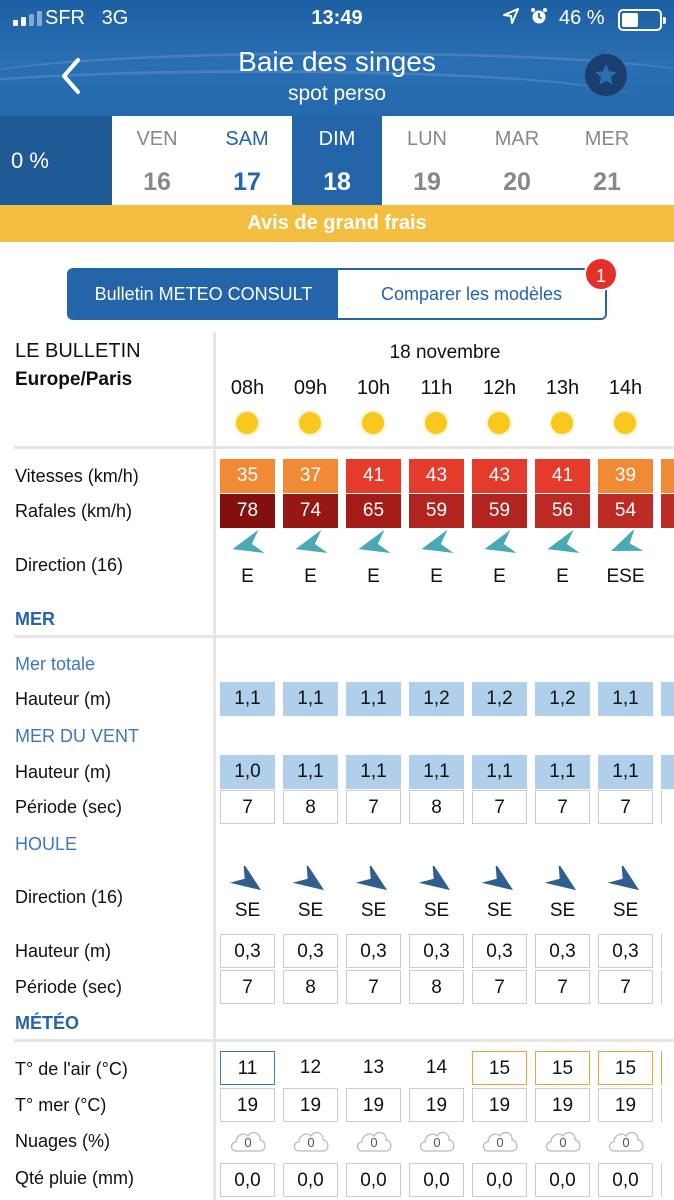 The image size is (674, 1200). Describe the element at coordinates (517, 162) in the screenshot. I see `day-tab-mar: MAR 20` at that location.